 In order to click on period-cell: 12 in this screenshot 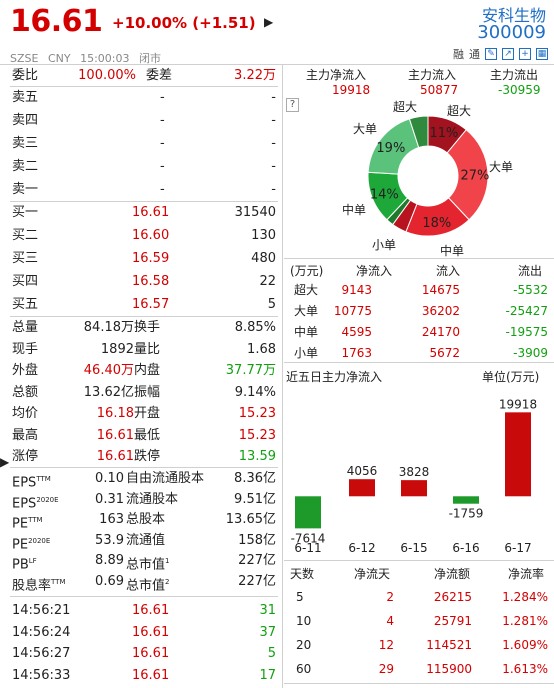, I will do `click(386, 645)`.